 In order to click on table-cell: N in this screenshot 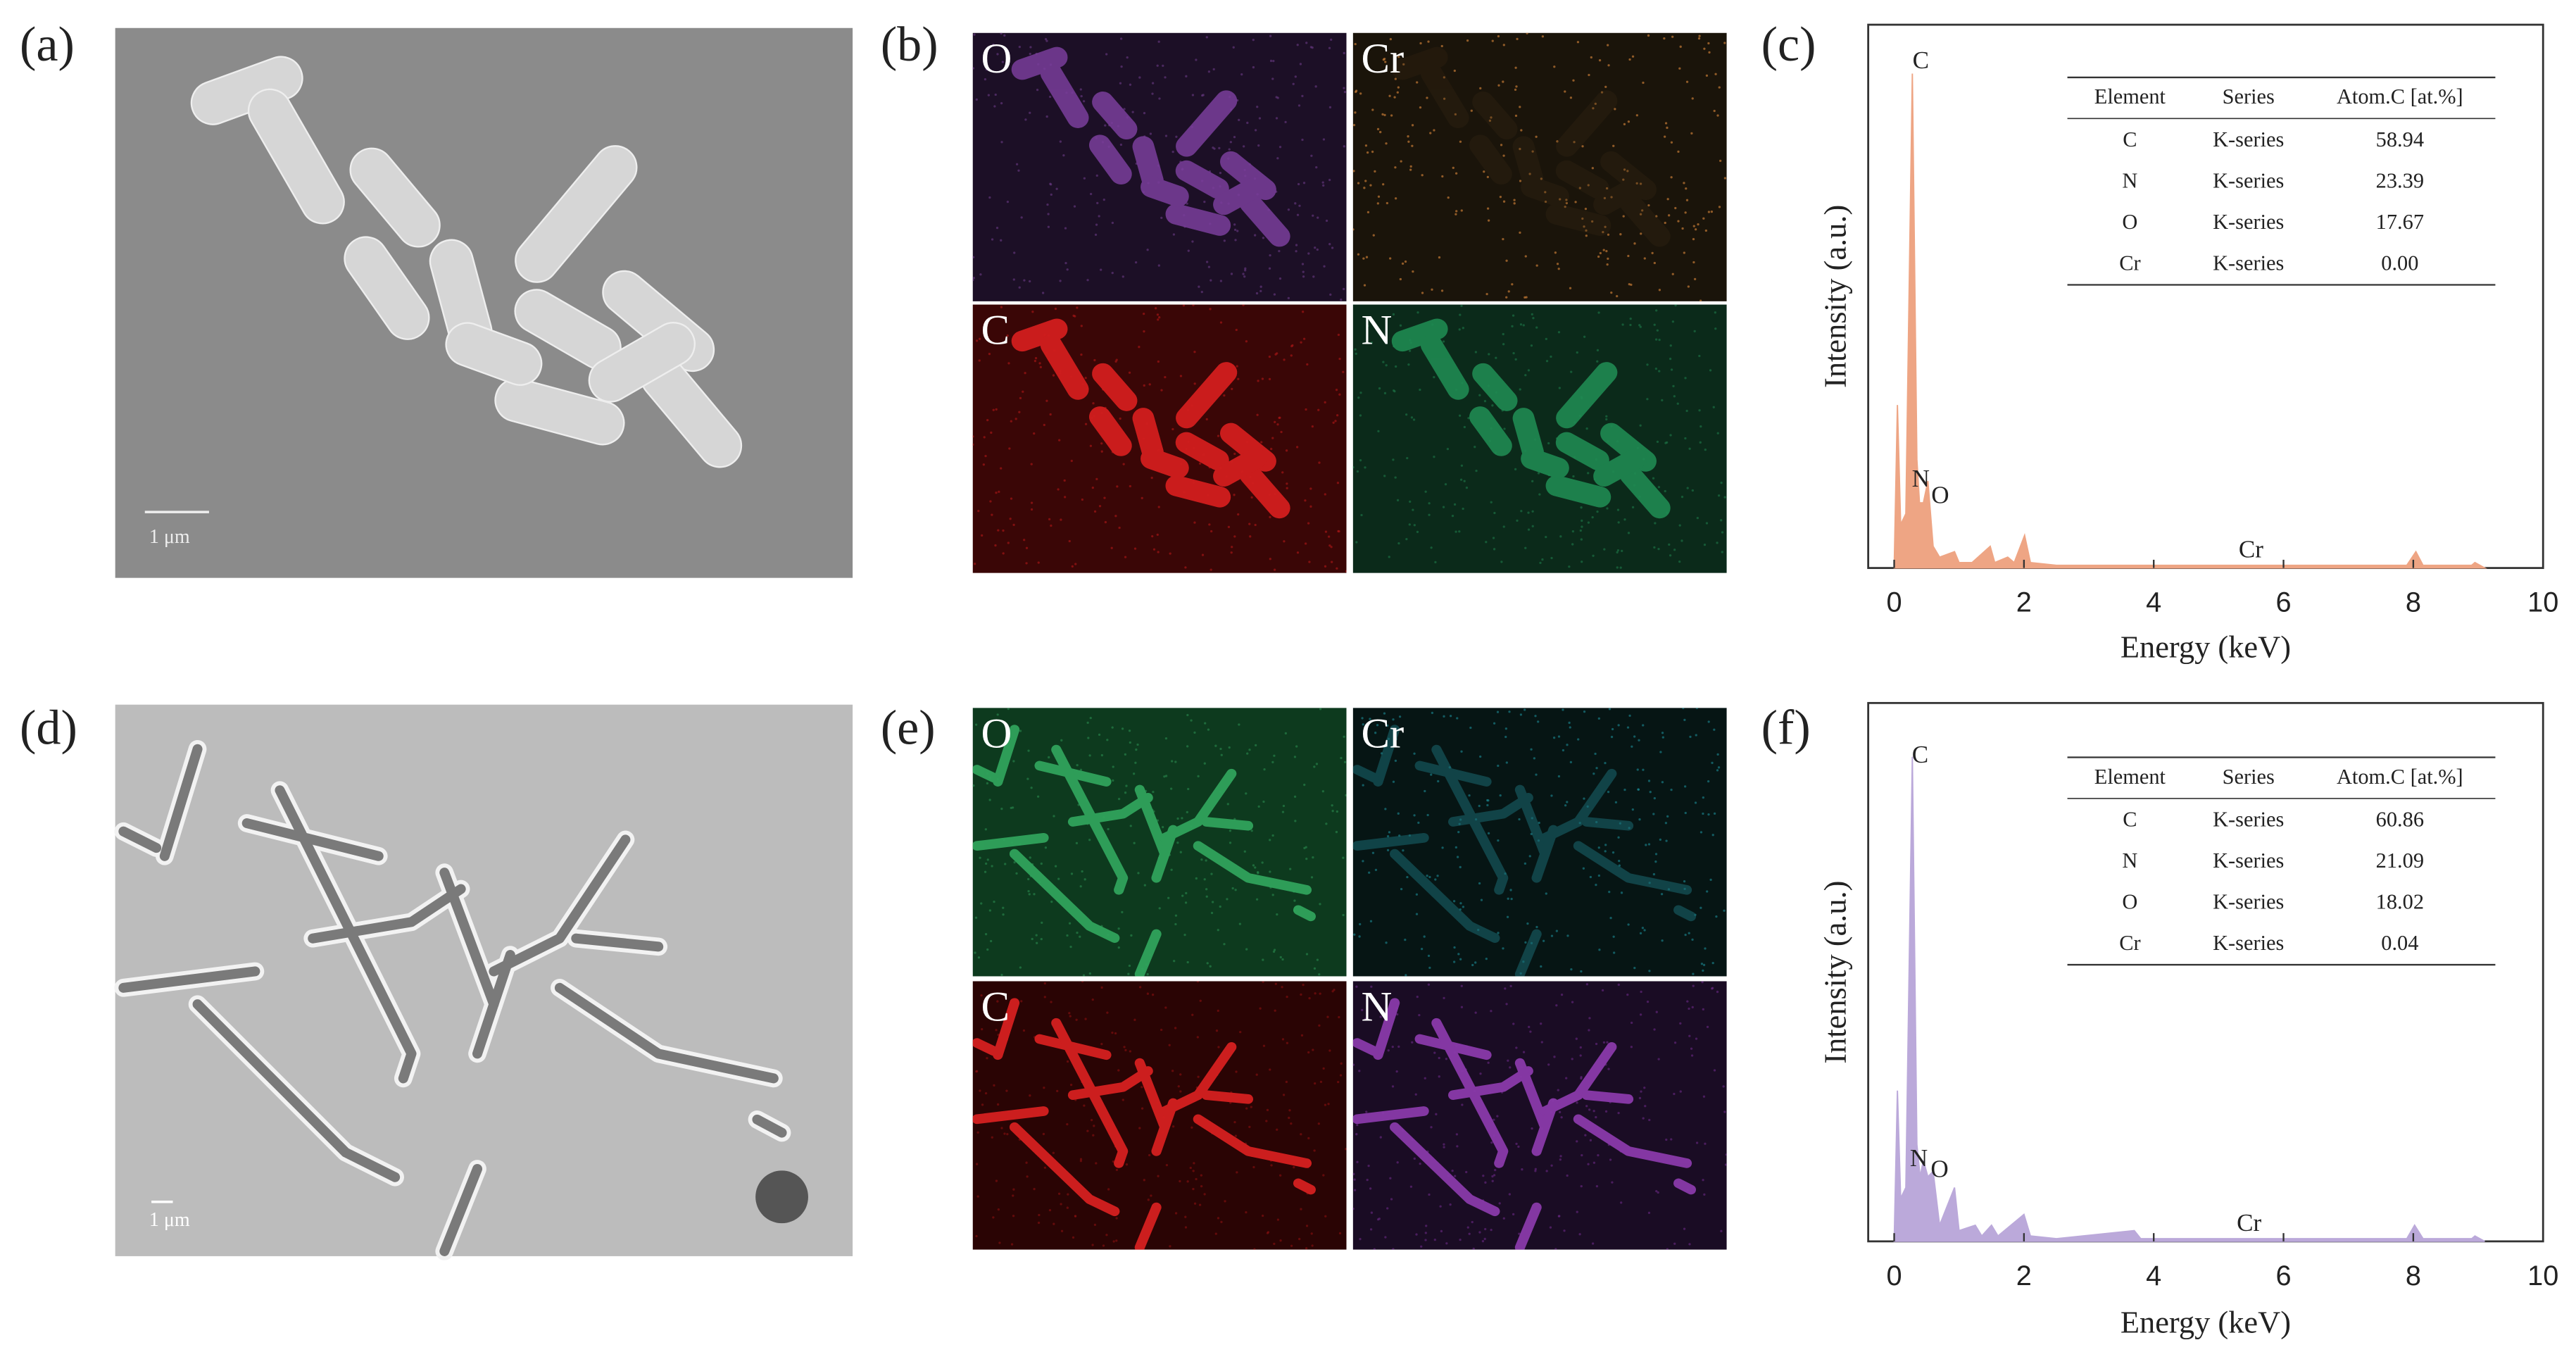, I will do `click(2130, 180)`.